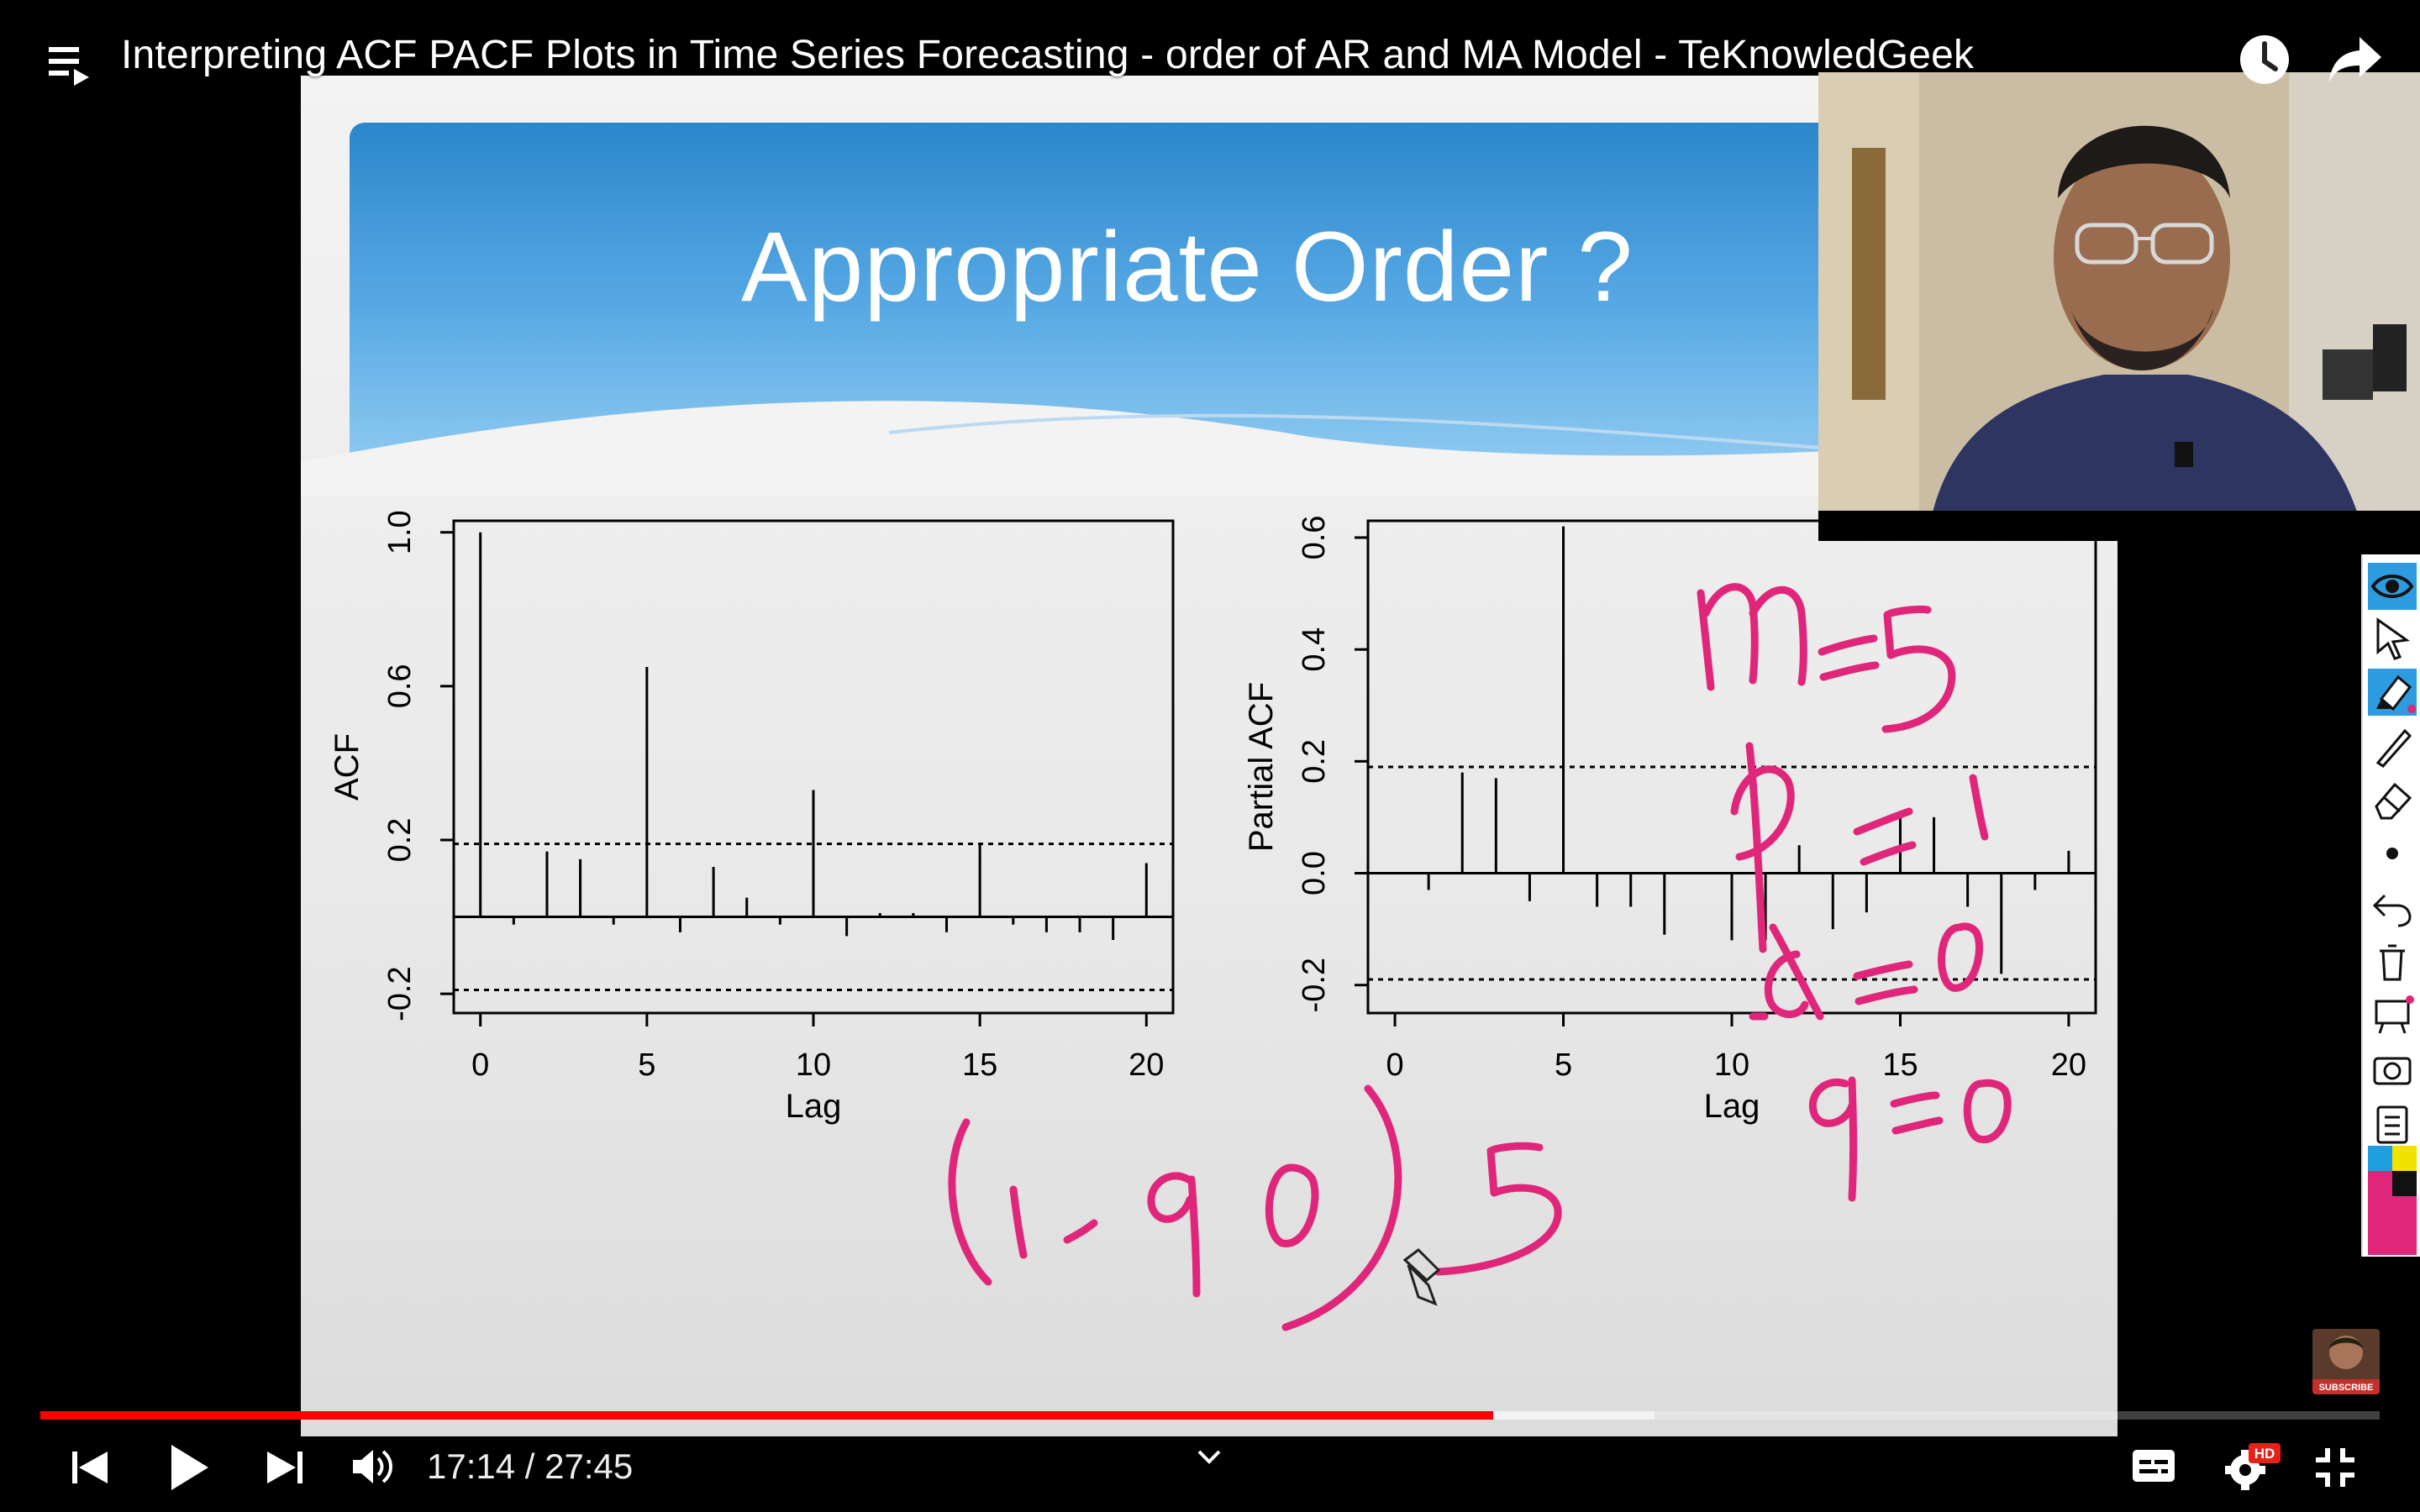 Image resolution: width=2420 pixels, height=1512 pixels. I want to click on subscribe-badge: SUBSCRIBE, so click(2346, 1361).